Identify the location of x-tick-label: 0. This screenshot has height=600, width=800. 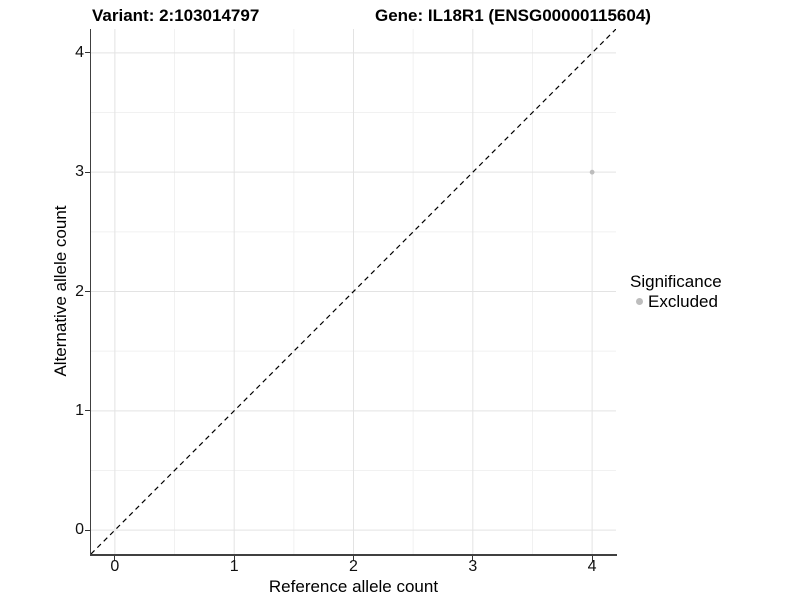
(115, 566).